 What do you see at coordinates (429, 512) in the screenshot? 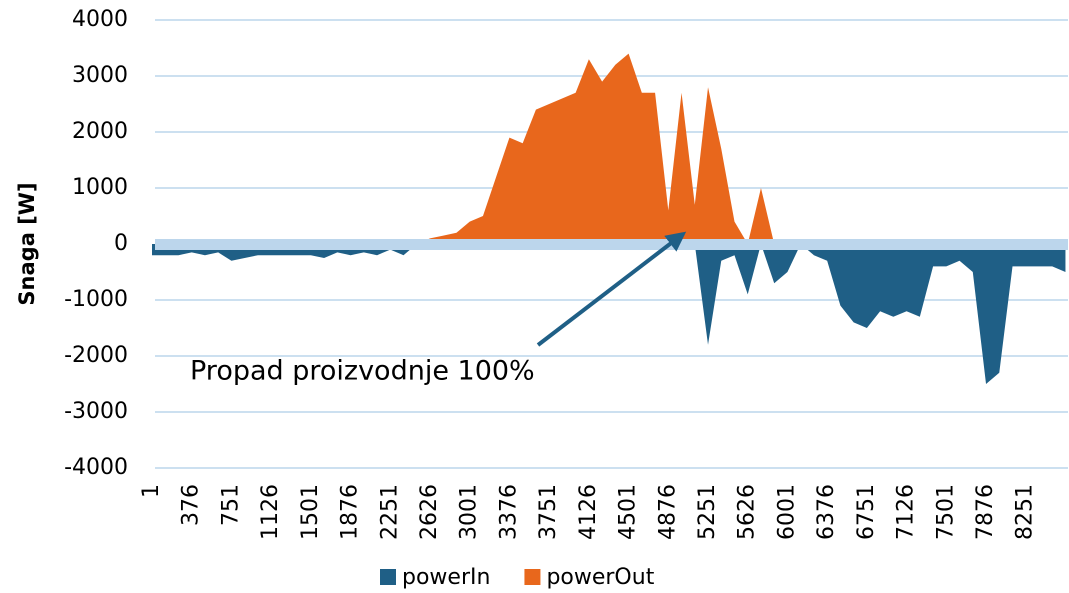
I see `x-tick-label: 2626` at bounding box center [429, 512].